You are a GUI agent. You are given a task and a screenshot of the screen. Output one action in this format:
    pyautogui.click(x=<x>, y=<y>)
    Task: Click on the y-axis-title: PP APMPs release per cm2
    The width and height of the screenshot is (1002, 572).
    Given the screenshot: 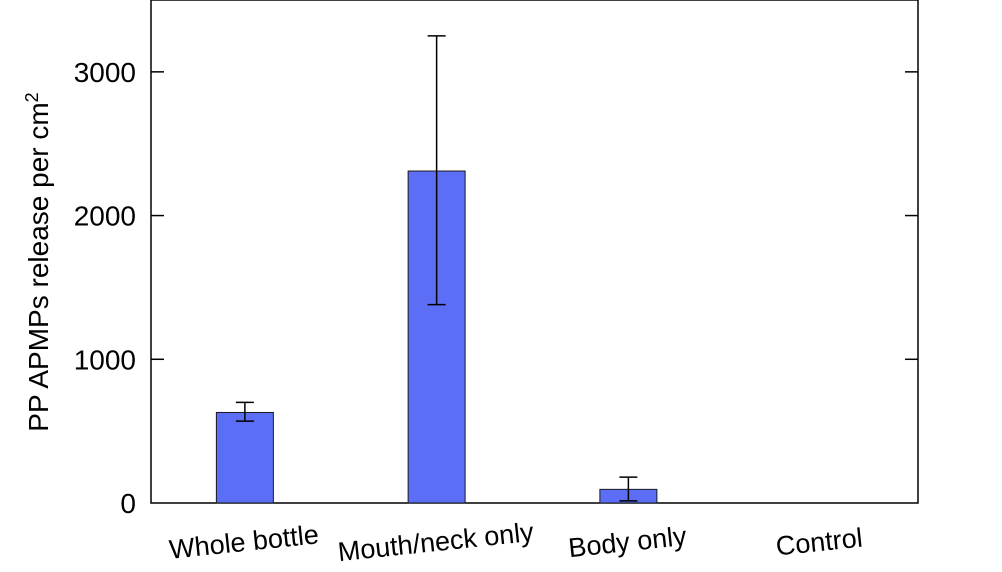 What is the action you would take?
    pyautogui.click(x=38, y=261)
    